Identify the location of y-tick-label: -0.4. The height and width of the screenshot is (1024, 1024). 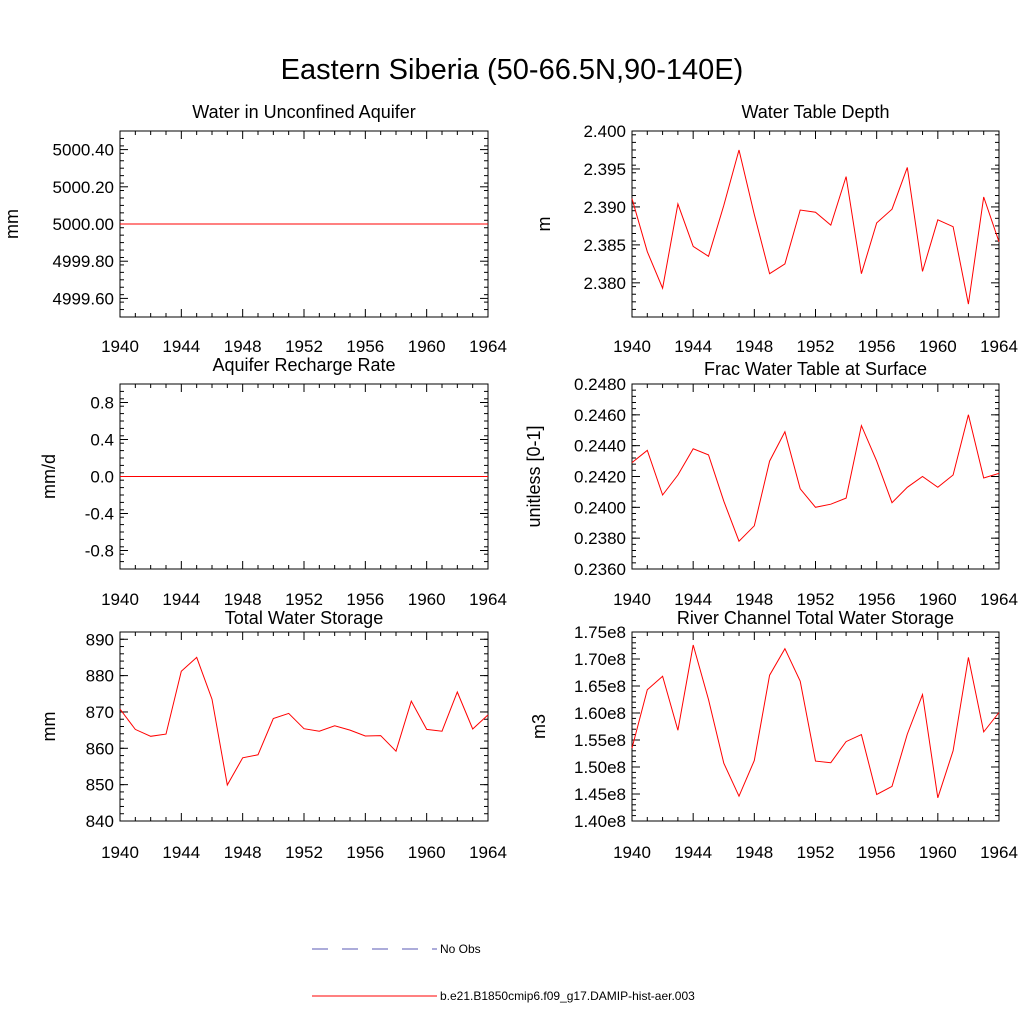
(99, 514).